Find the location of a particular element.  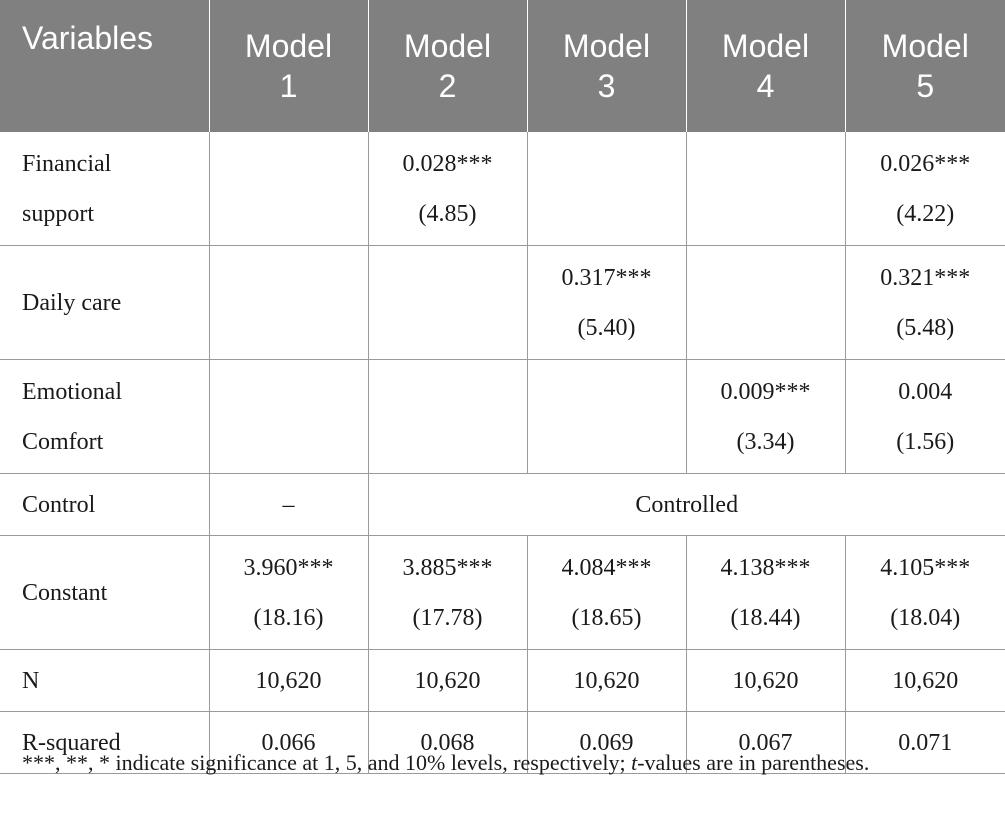

t-value: (18.65) is located at coordinates (606, 617).